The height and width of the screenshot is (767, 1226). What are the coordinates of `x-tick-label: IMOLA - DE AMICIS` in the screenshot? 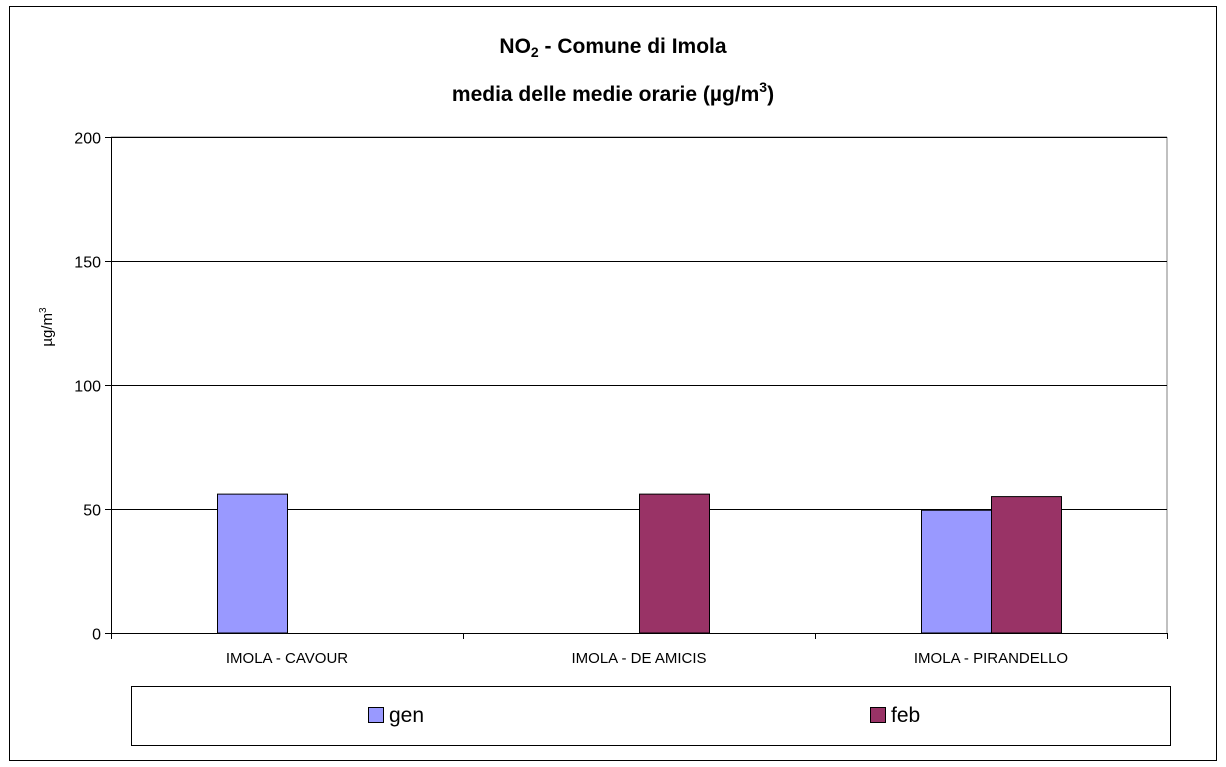 It's located at (638, 658).